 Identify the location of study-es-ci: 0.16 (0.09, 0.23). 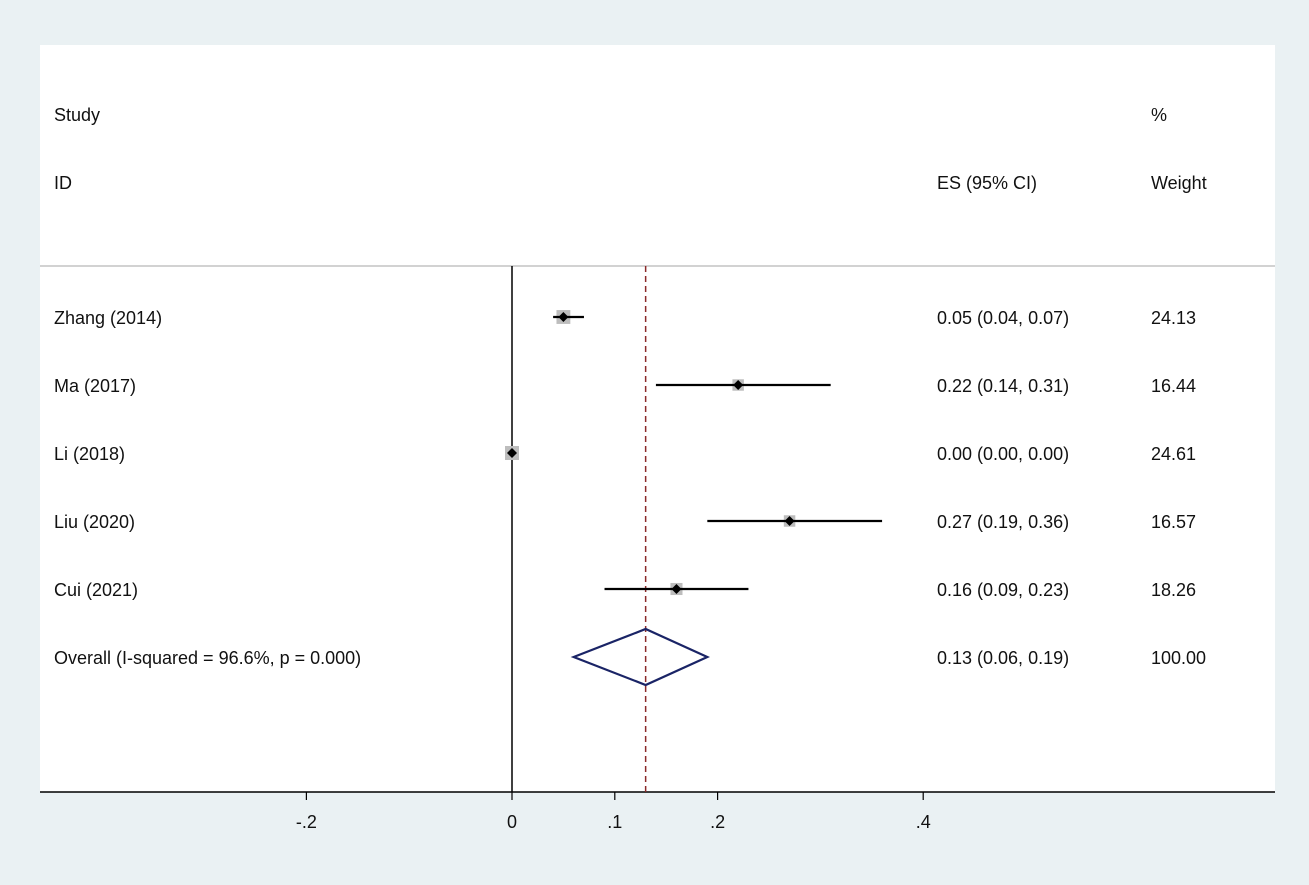
(1003, 590).